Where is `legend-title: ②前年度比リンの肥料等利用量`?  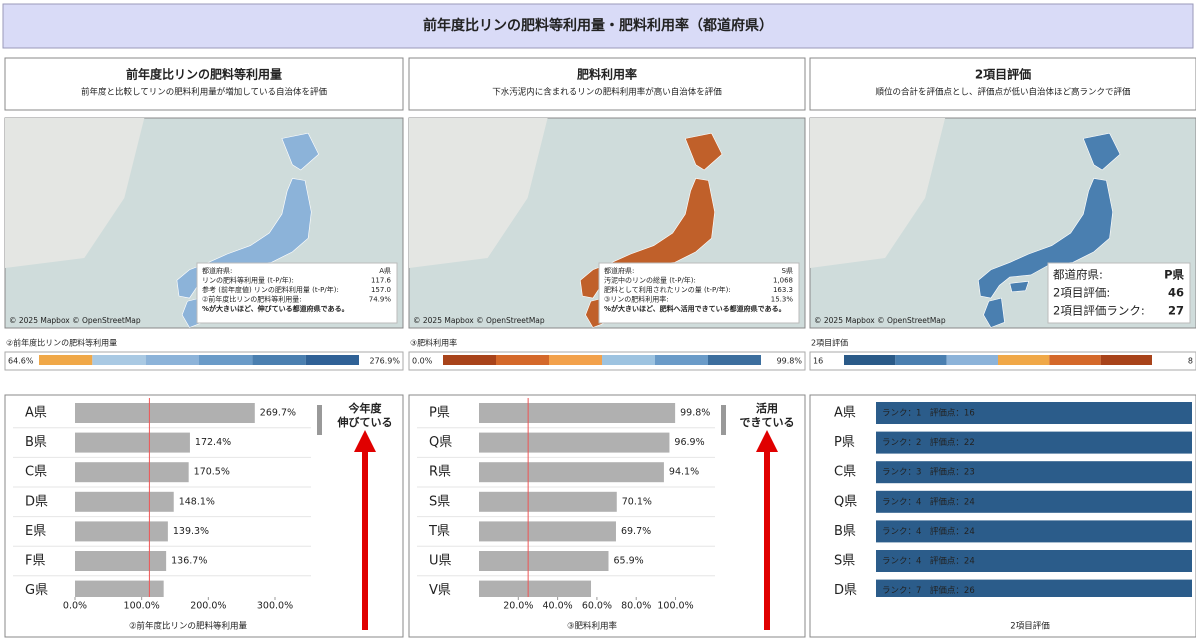 legend-title: ②前年度比リンの肥料等利用量 is located at coordinates (61, 343).